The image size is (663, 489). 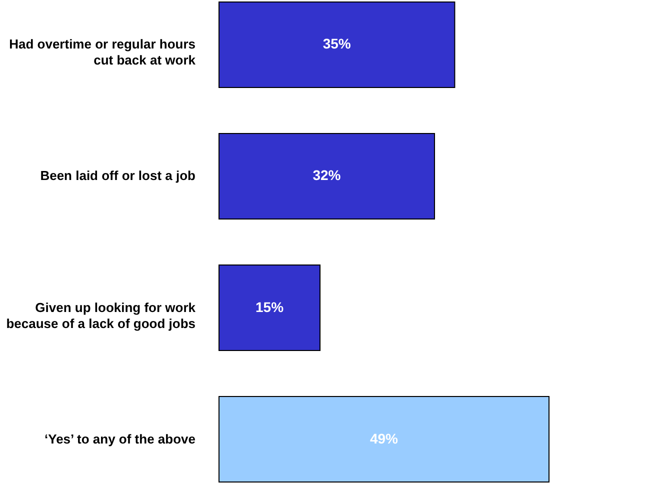 I want to click on data-label: 15%, so click(x=269, y=306).